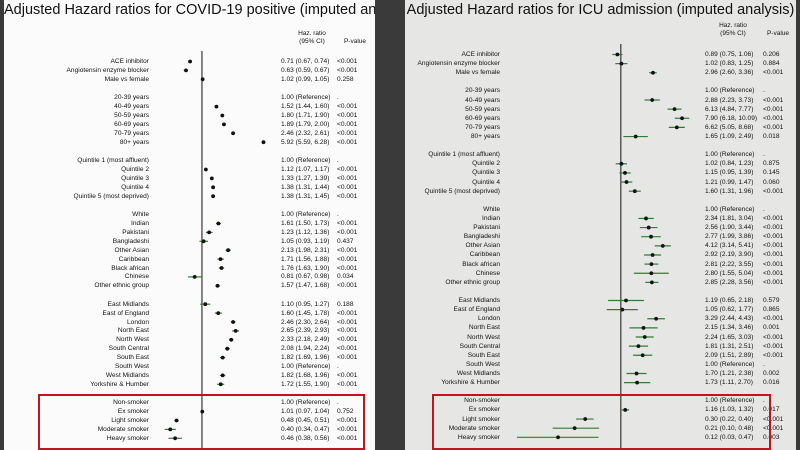  I want to click on forest-row-pakistani: Pakistani 1.23 (1.12, 1.36) <0.001, so click(189, 232).